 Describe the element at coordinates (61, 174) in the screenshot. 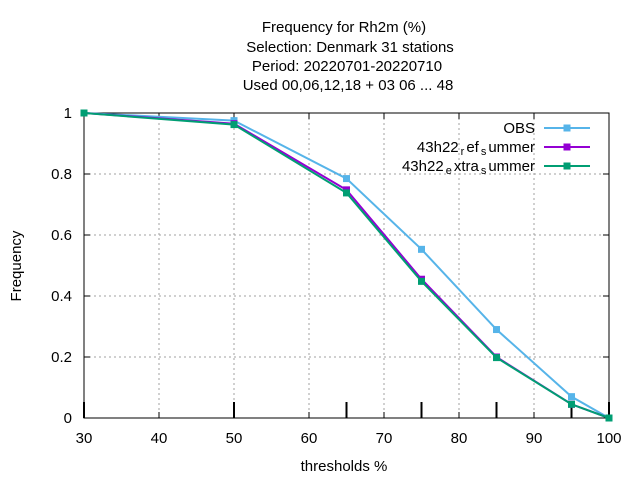

I see `y-tick-label: 0.8` at that location.